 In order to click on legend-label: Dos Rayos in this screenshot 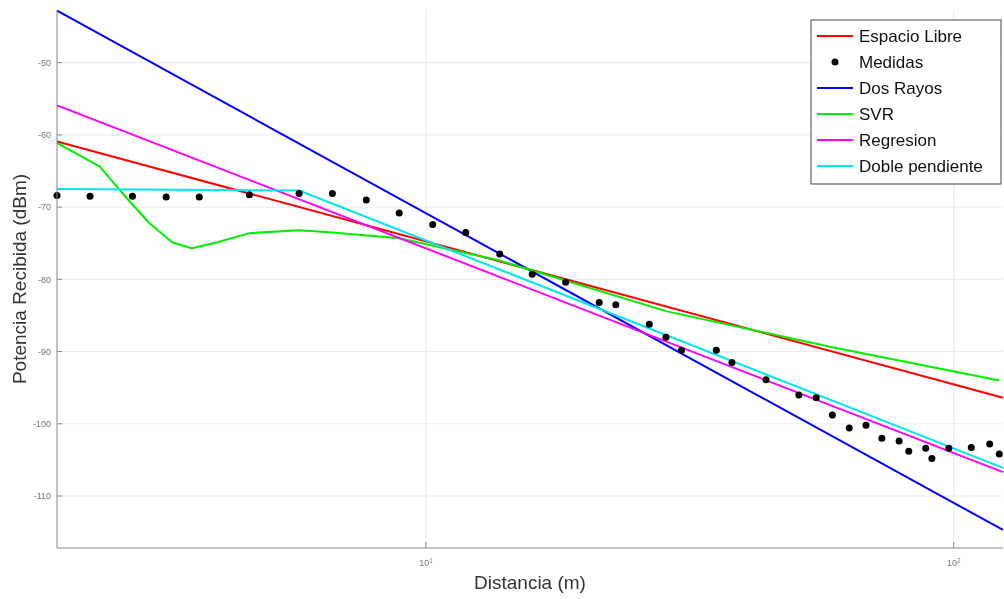, I will do `click(901, 88)`.